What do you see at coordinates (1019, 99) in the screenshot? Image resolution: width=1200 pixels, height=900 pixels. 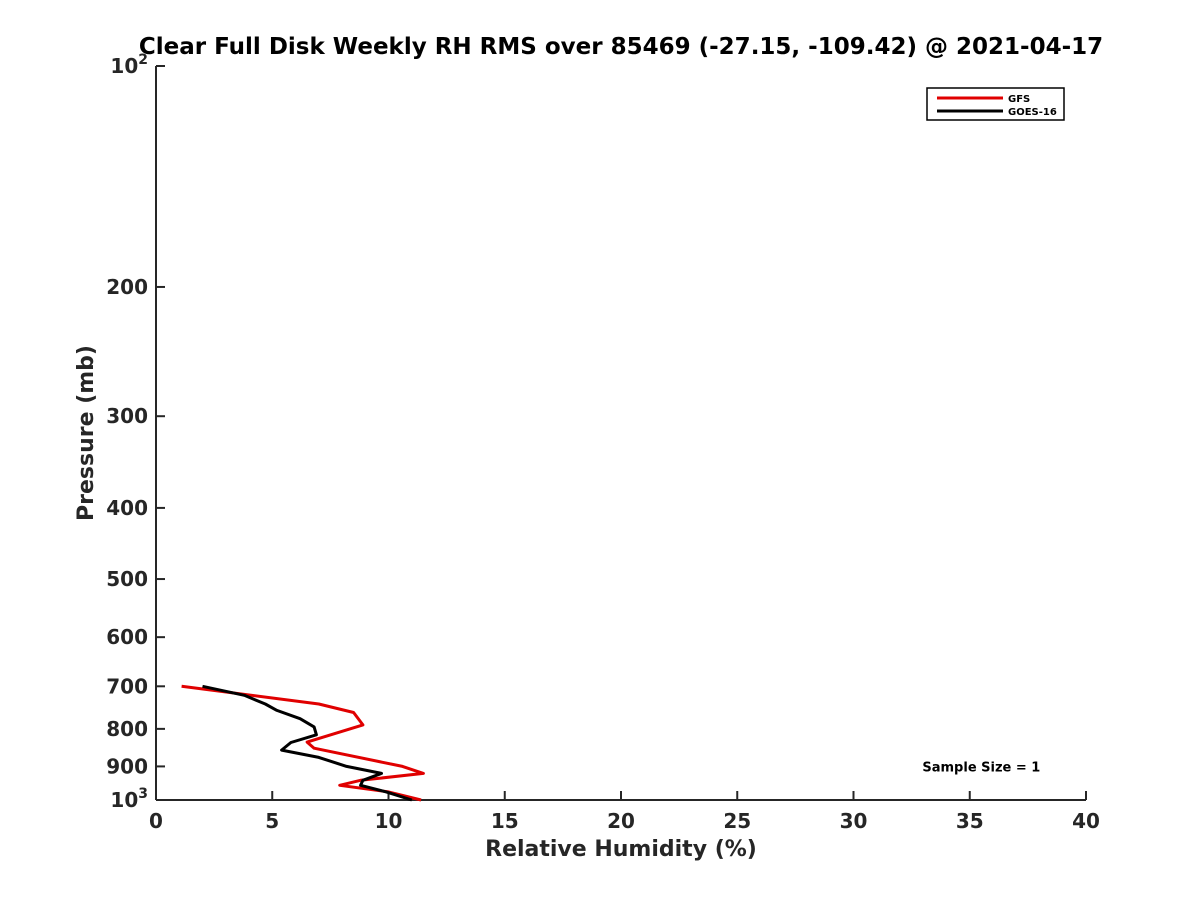 I see `legend-label: GFS` at bounding box center [1019, 99].